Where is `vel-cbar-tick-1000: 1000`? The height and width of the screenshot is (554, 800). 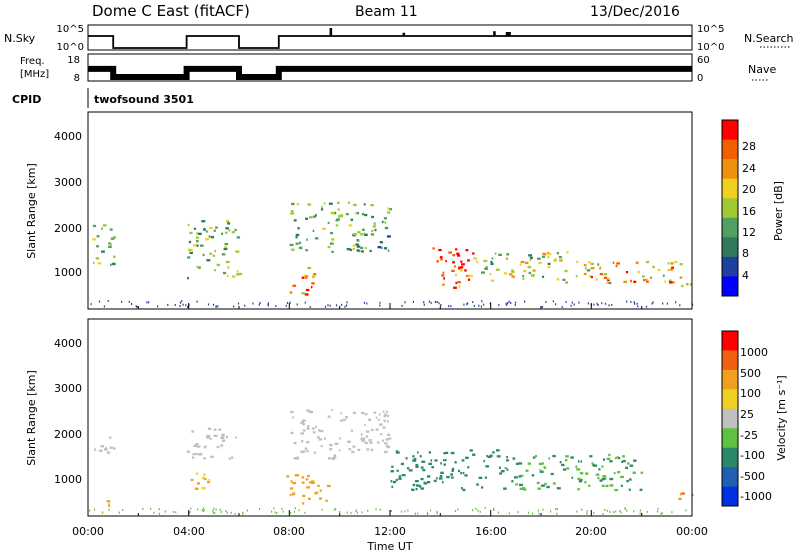 vel-cbar-tick-1000: 1000 is located at coordinates (754, 352).